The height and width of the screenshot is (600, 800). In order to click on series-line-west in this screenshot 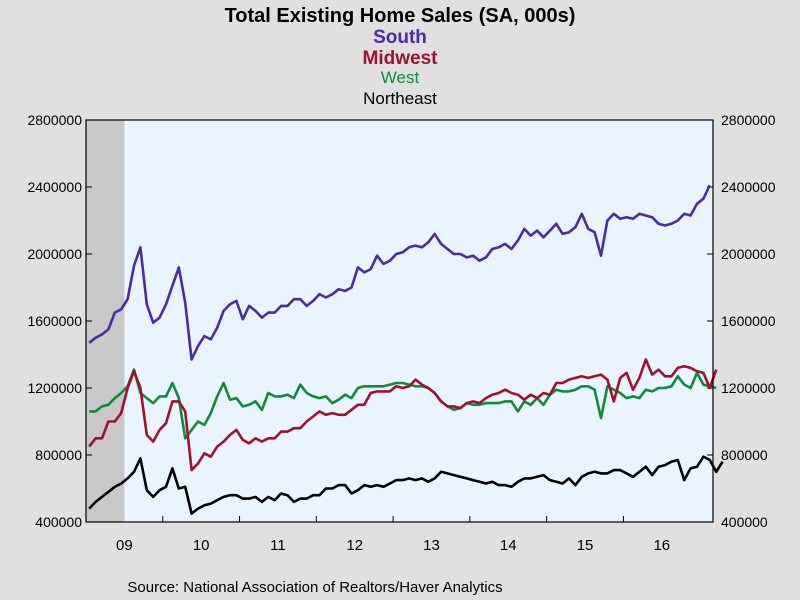, I will do `click(403, 404)`.